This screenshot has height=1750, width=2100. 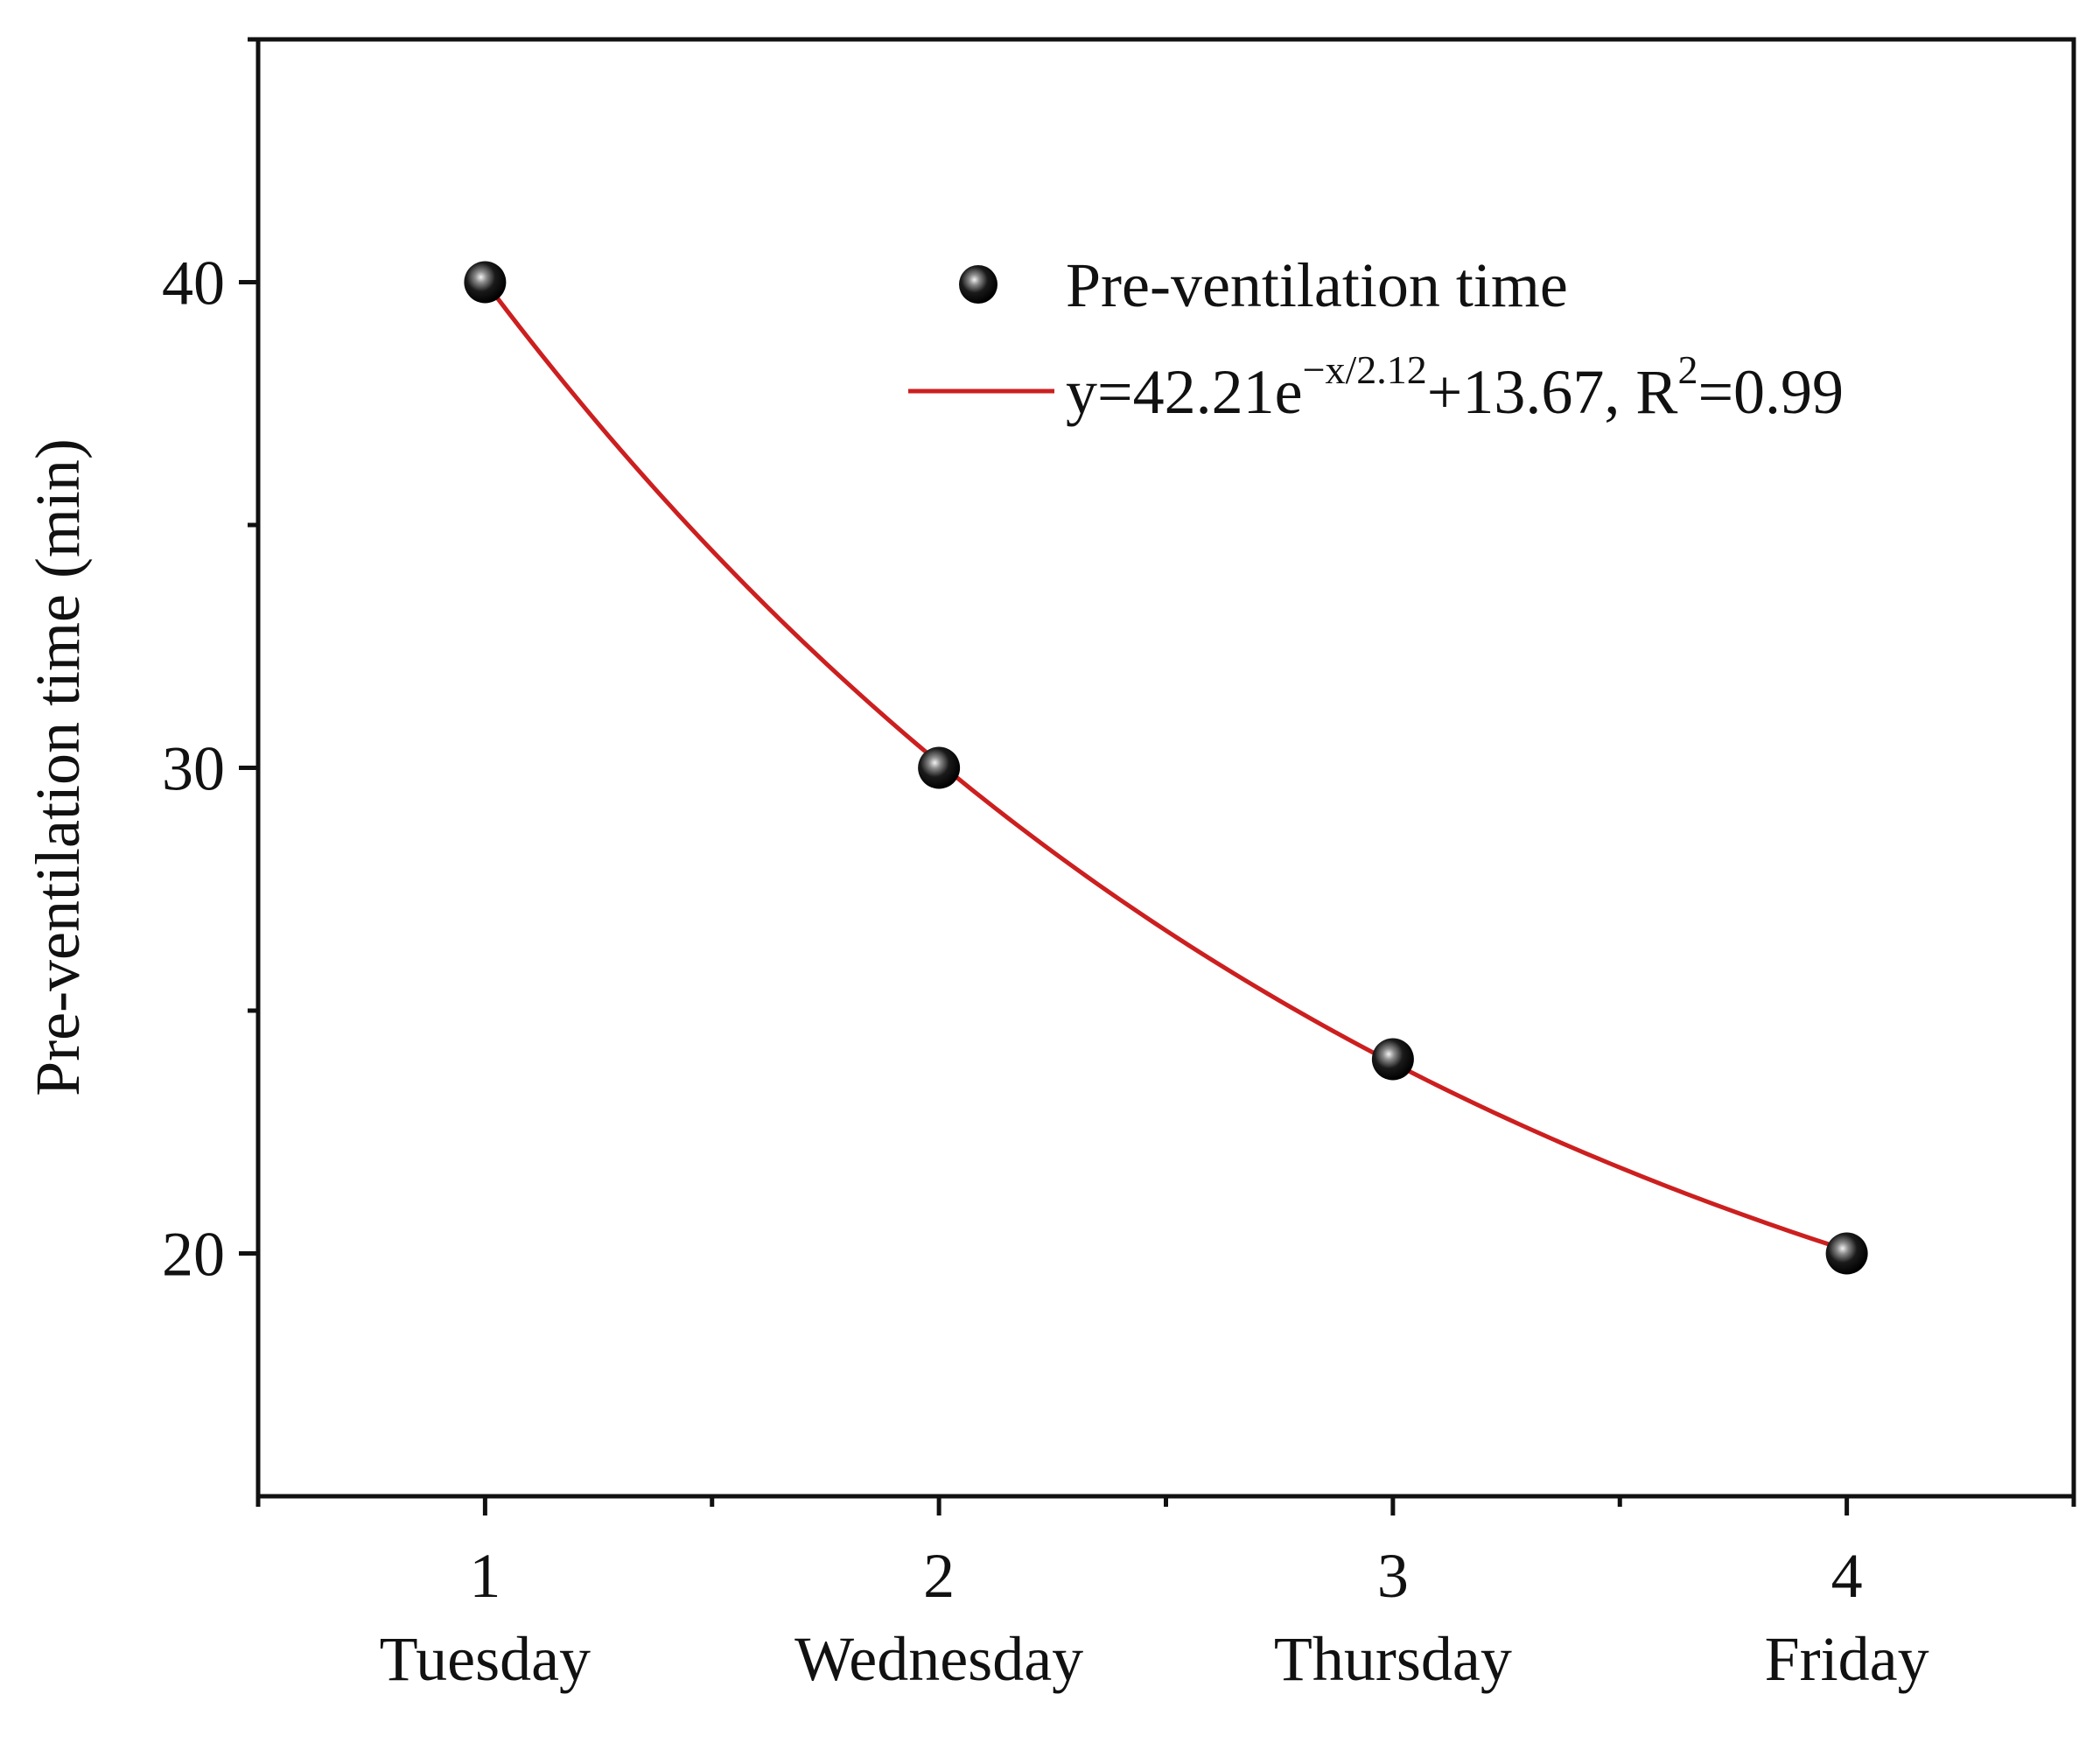 What do you see at coordinates (939, 1576) in the screenshot?
I see `x-tick-label: 2` at bounding box center [939, 1576].